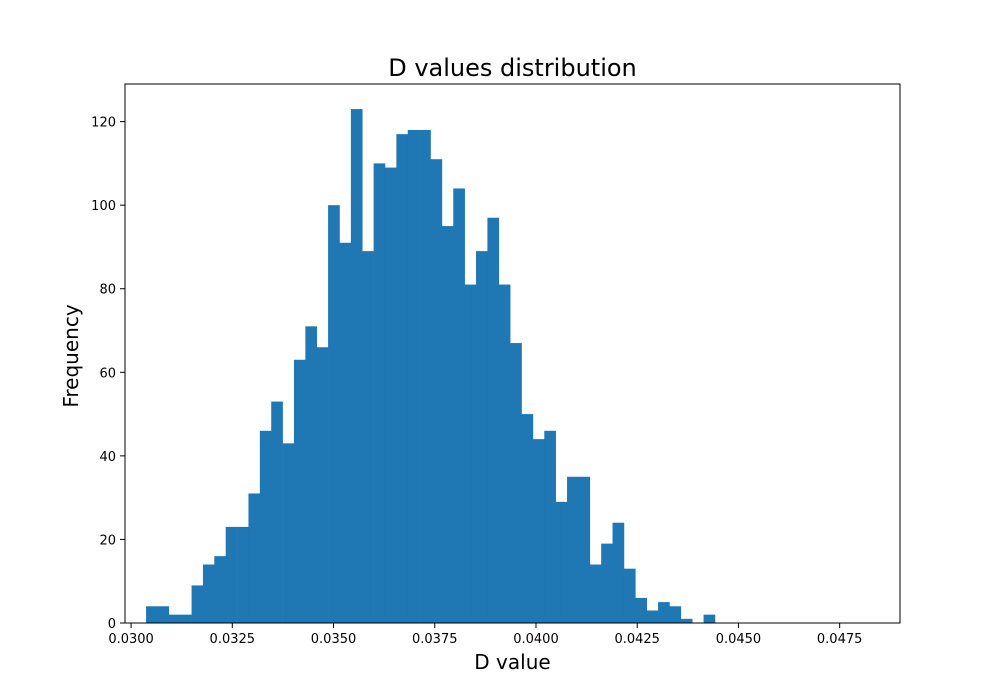 Image resolution: width=1000 pixels, height=700 pixels. I want to click on y-axis: 0 20 40 60 80 100 120, so click(108, 374).